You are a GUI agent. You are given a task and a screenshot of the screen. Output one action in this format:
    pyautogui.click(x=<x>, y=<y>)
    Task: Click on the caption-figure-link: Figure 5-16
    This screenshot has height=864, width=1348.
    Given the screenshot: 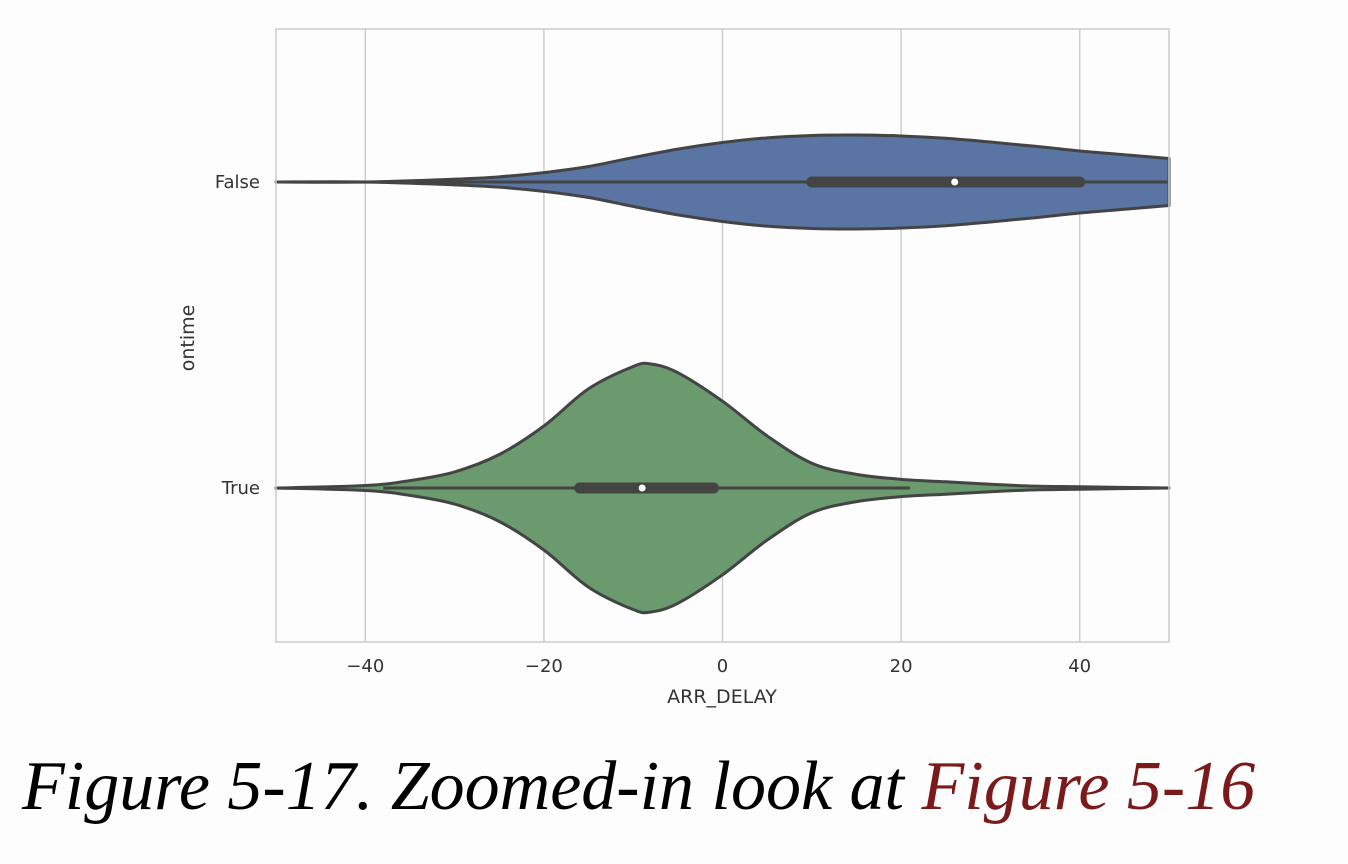 What is the action you would take?
    pyautogui.click(x=1088, y=786)
    